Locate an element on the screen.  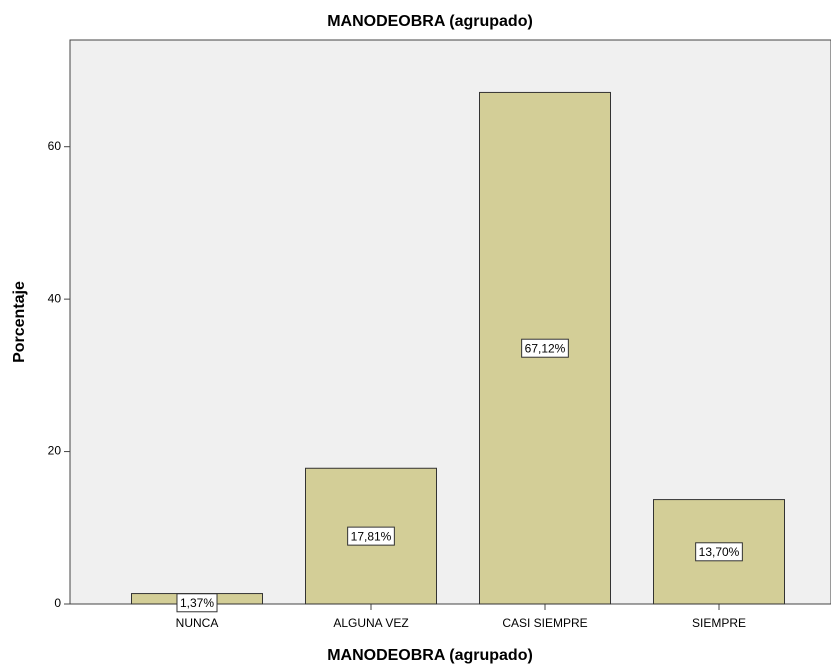
value-label: 67,12% is located at coordinates (545, 348).